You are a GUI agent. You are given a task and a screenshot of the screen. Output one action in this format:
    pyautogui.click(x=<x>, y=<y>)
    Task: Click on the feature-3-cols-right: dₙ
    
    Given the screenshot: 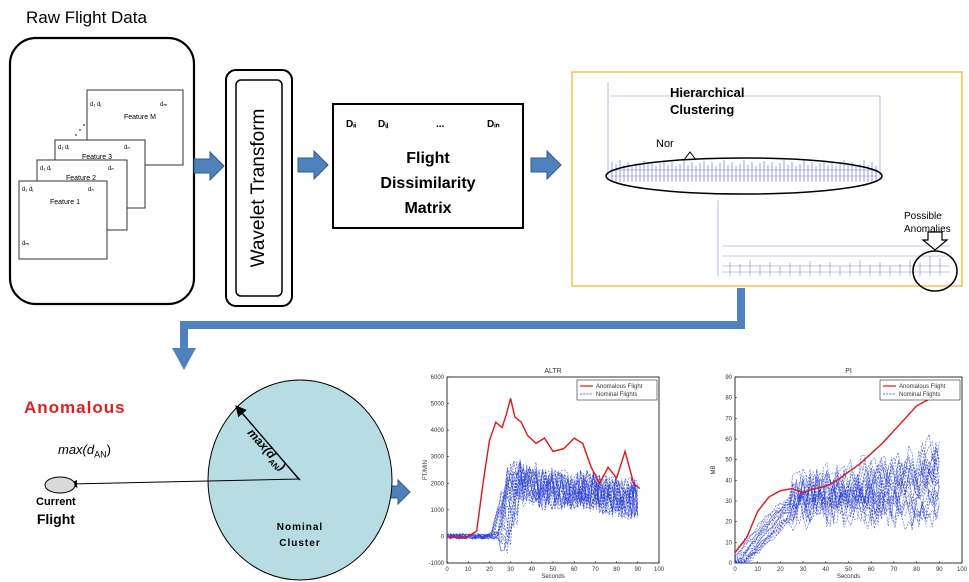 What is the action you would take?
    pyautogui.click(x=127, y=148)
    